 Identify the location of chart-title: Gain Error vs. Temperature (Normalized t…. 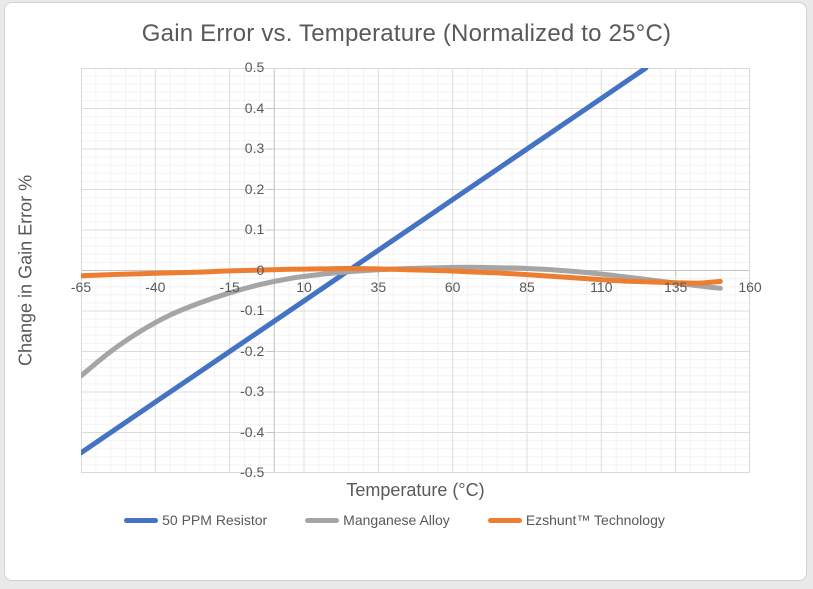
(406, 33).